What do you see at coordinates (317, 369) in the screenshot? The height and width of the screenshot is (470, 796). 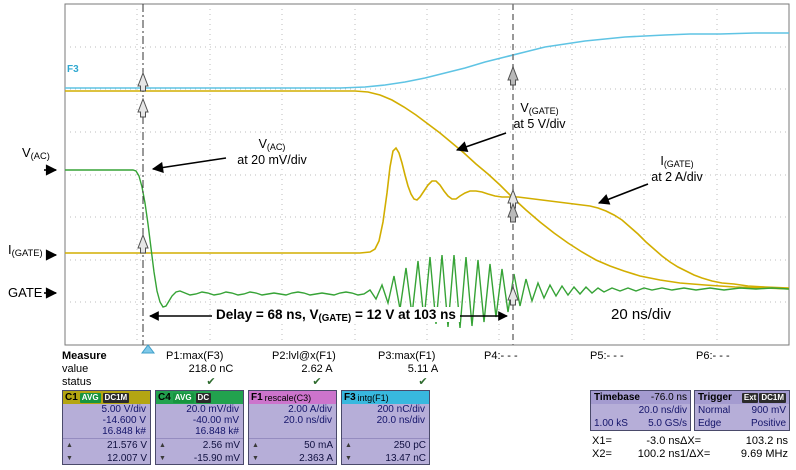 I see `measure-p2-value: 2.62 A` at bounding box center [317, 369].